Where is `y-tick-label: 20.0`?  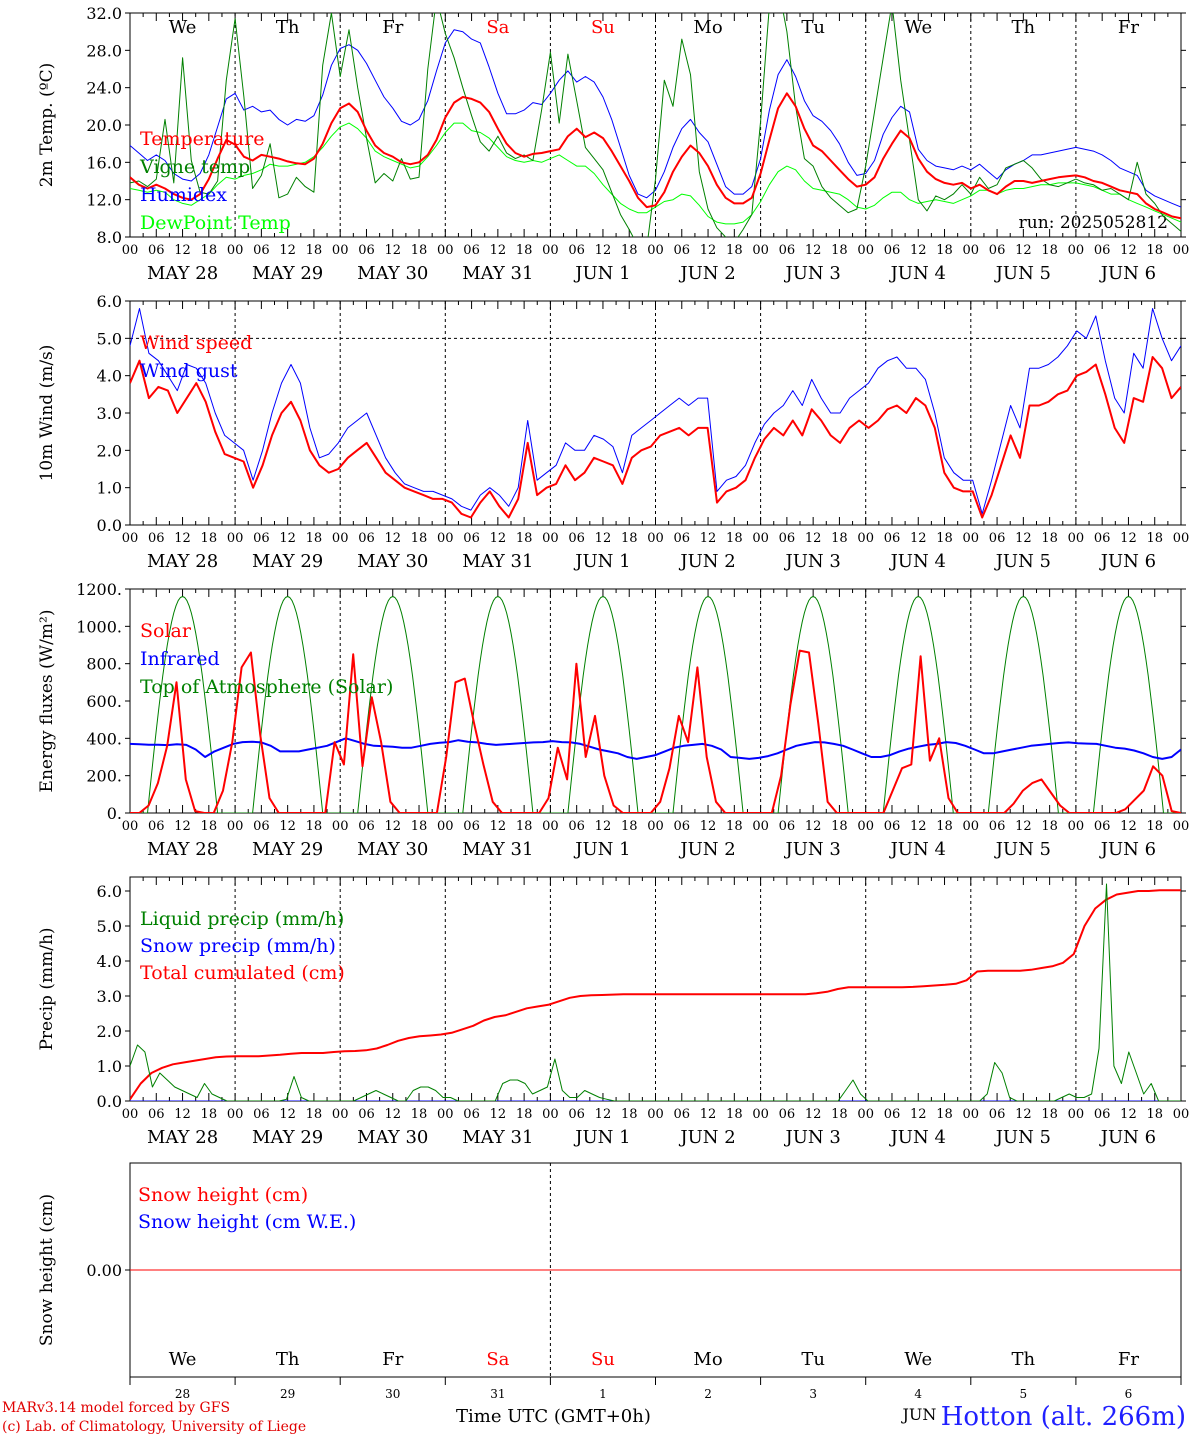
y-tick-label: 20.0 is located at coordinates (104, 125).